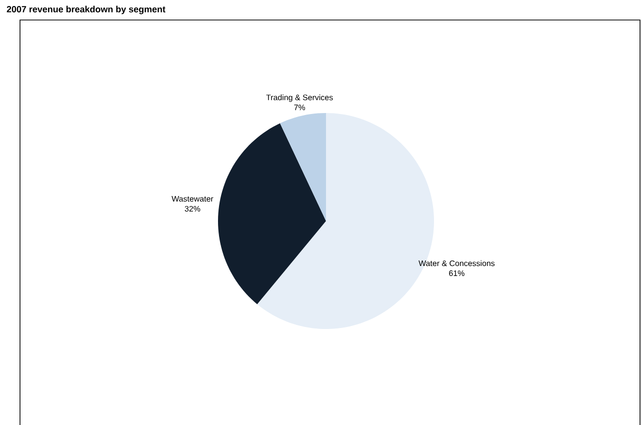 This screenshot has width=641, height=425. Describe the element at coordinates (86, 10) in the screenshot. I see `text: 2007 revenue breakdown by segment` at that location.